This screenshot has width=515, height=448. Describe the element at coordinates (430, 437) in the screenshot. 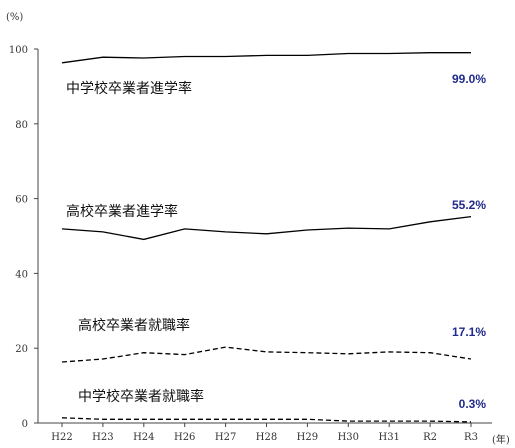

I see `x-tick-label: R2` at that location.